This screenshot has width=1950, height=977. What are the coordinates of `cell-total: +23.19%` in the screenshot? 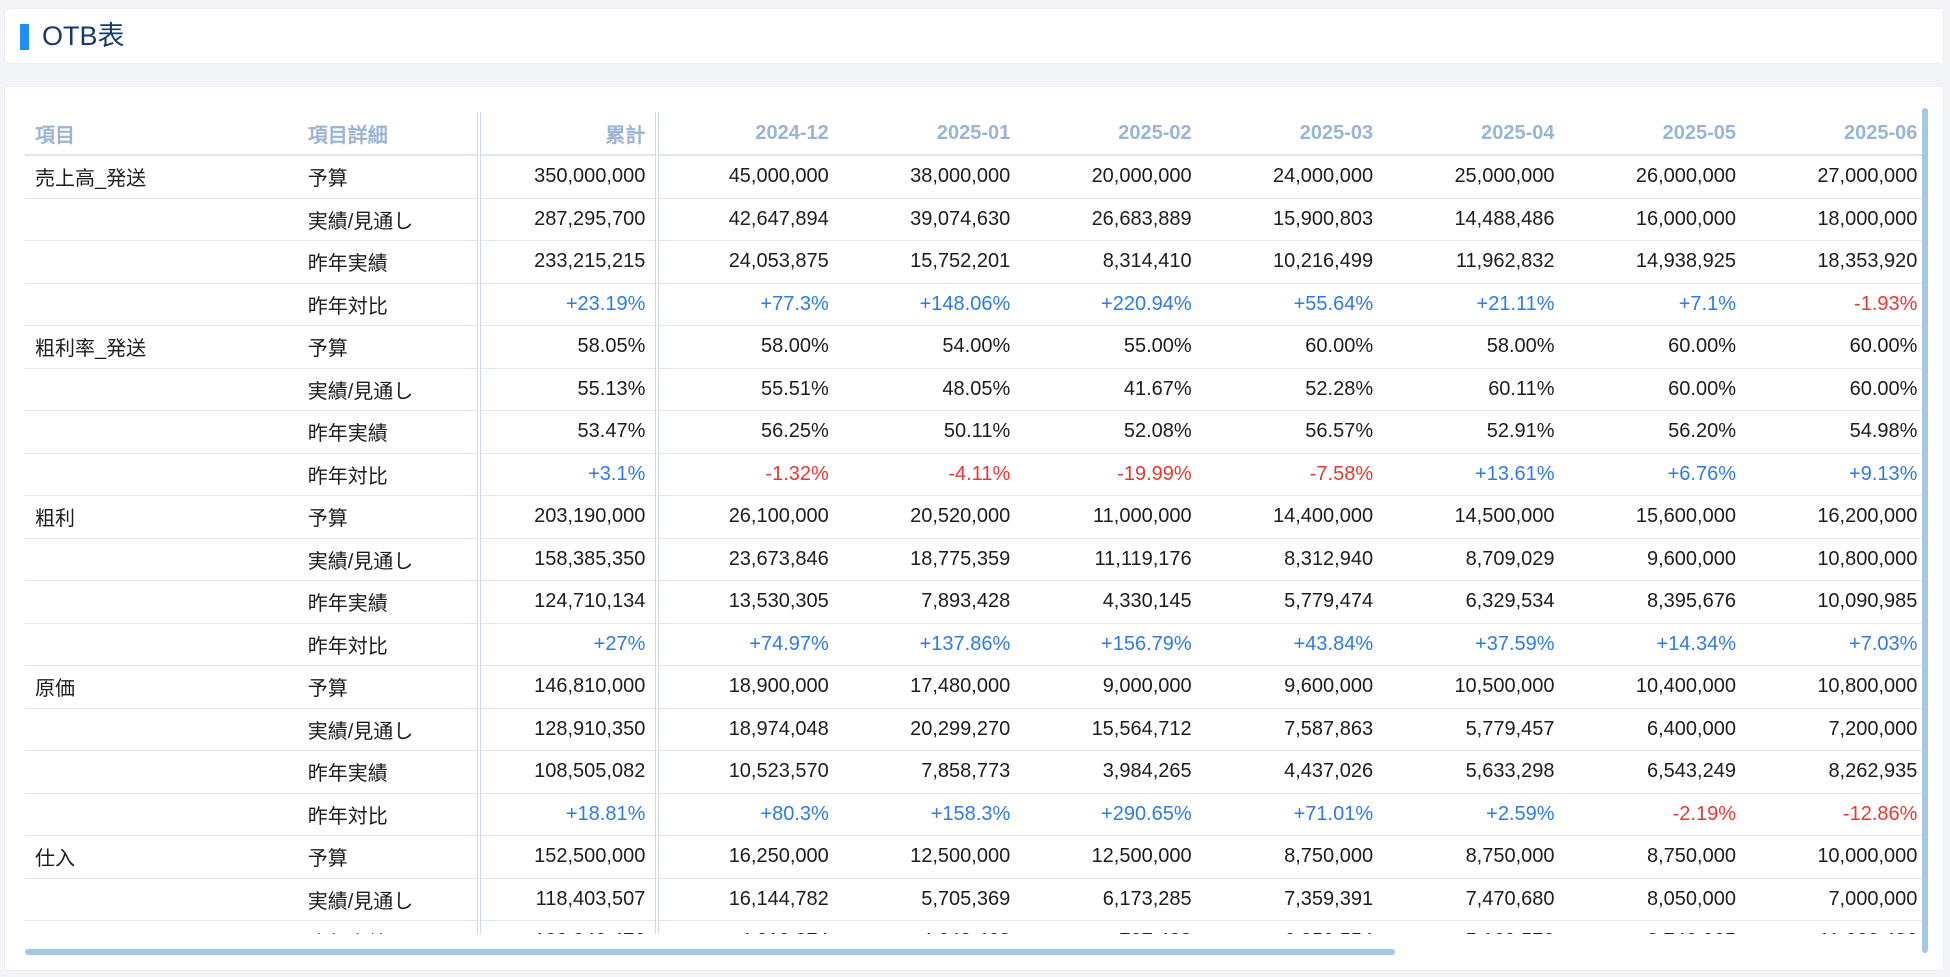 It's located at (567, 304).